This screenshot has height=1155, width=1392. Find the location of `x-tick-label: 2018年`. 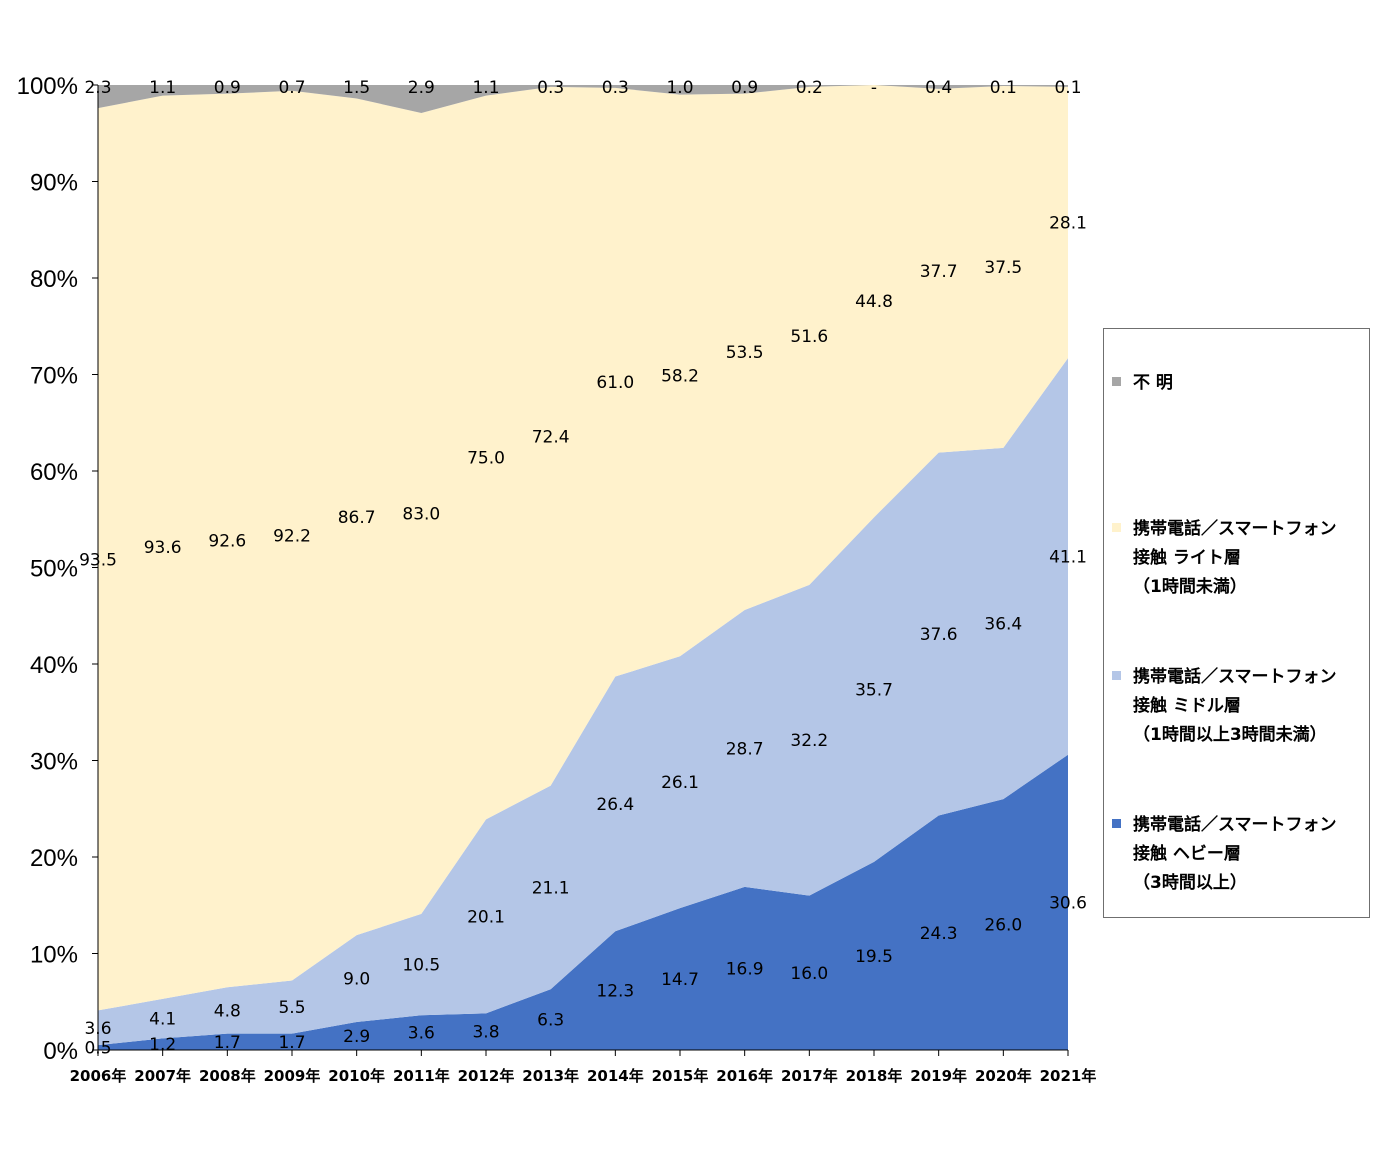

x-tick-label: 2018年 is located at coordinates (874, 1076).